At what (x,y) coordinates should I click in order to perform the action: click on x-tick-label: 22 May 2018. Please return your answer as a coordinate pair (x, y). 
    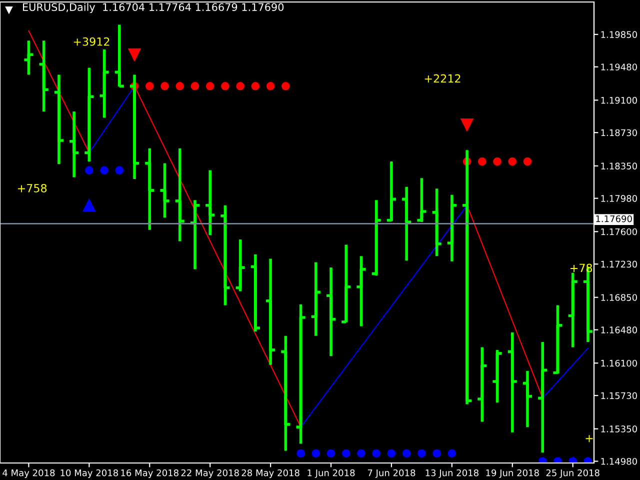
    Looking at the image, I should click on (210, 473).